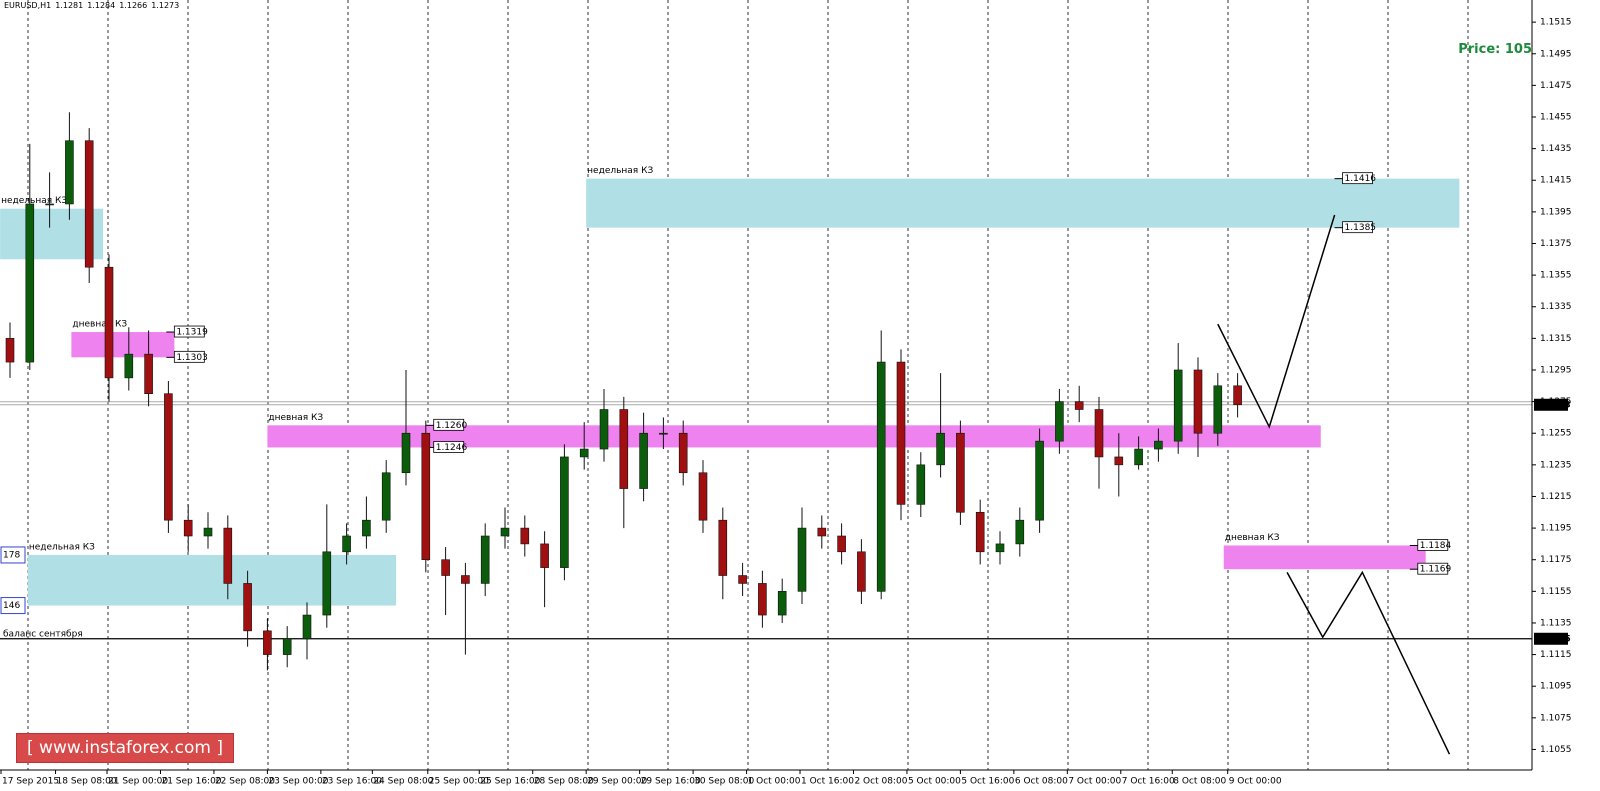  I want to click on y-tick-label: 1.1395, so click(1556, 212).